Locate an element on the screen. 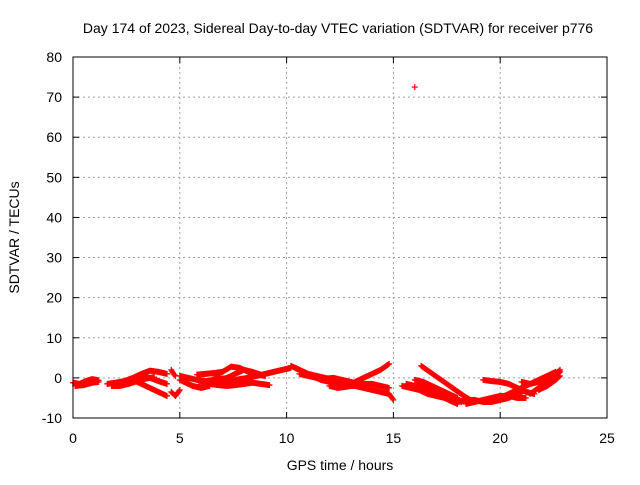 The image size is (640, 485). y-tick-label: 60 is located at coordinates (54, 137).